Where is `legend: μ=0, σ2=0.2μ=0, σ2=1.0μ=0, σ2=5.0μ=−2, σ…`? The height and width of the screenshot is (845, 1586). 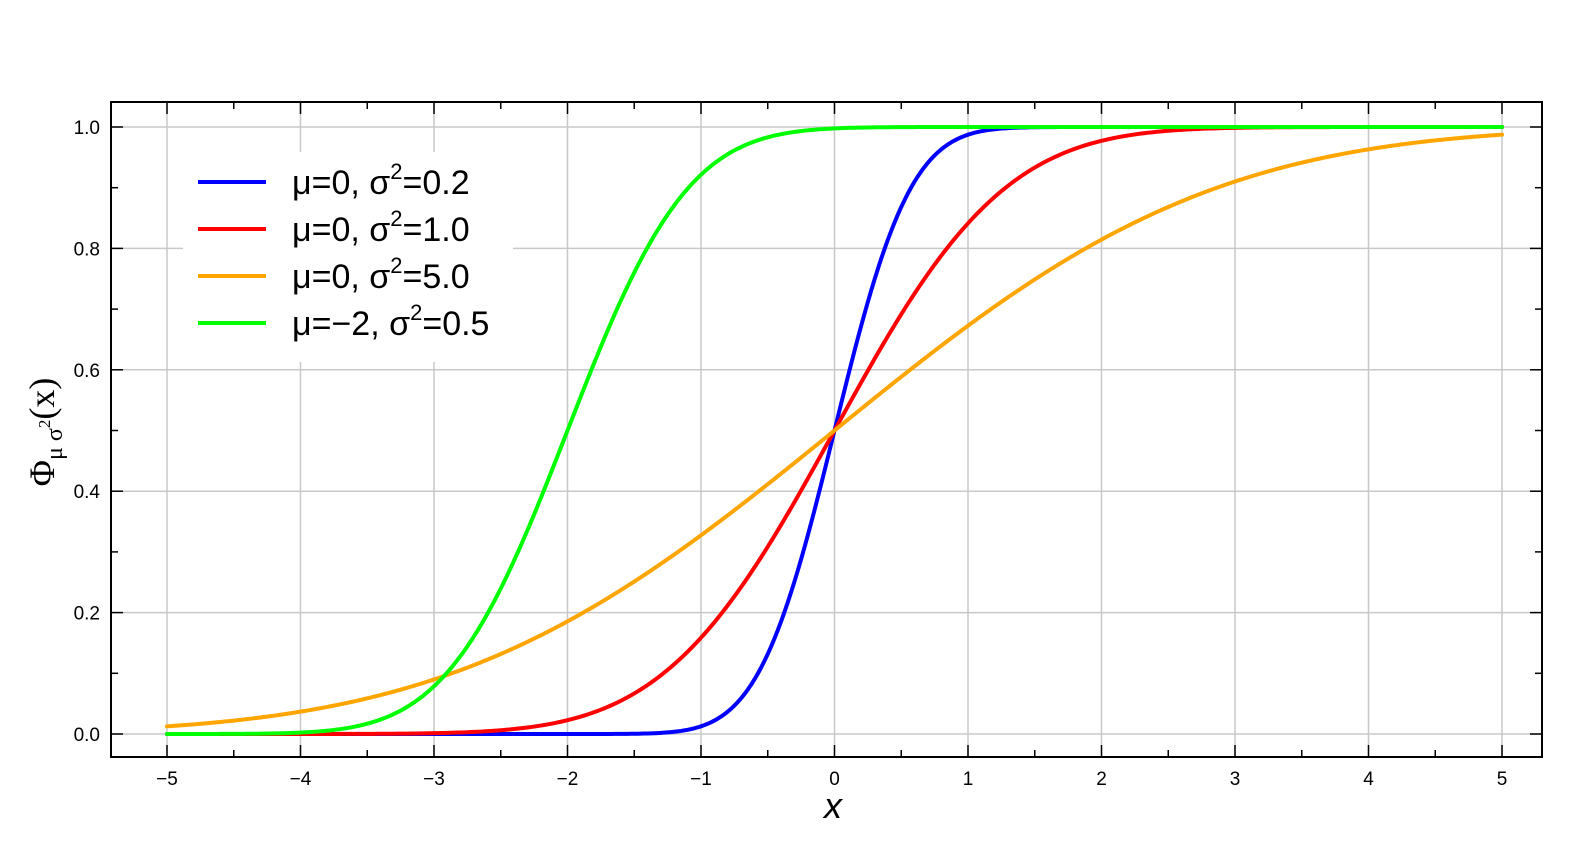
legend: μ=0, σ2=0.2μ=0, σ2=1.0μ=0, σ2=5.0μ=−2, σ… is located at coordinates (348, 257).